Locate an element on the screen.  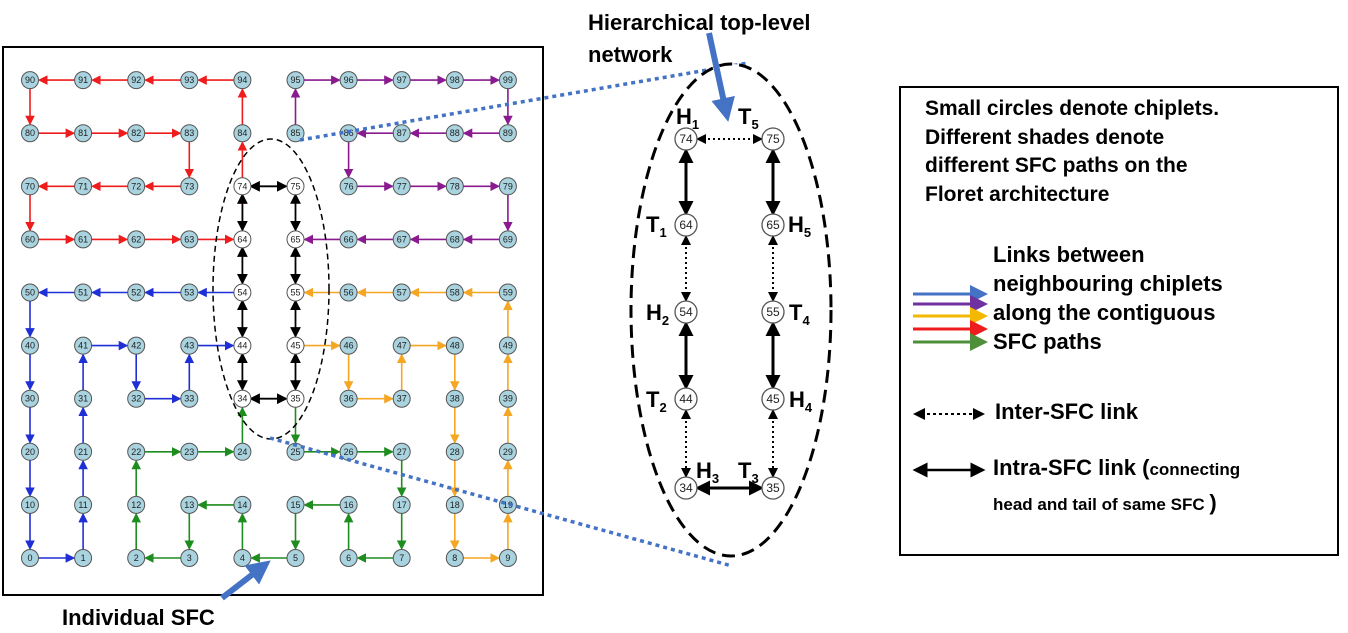
chiplet-label: 75 is located at coordinates (295, 186).